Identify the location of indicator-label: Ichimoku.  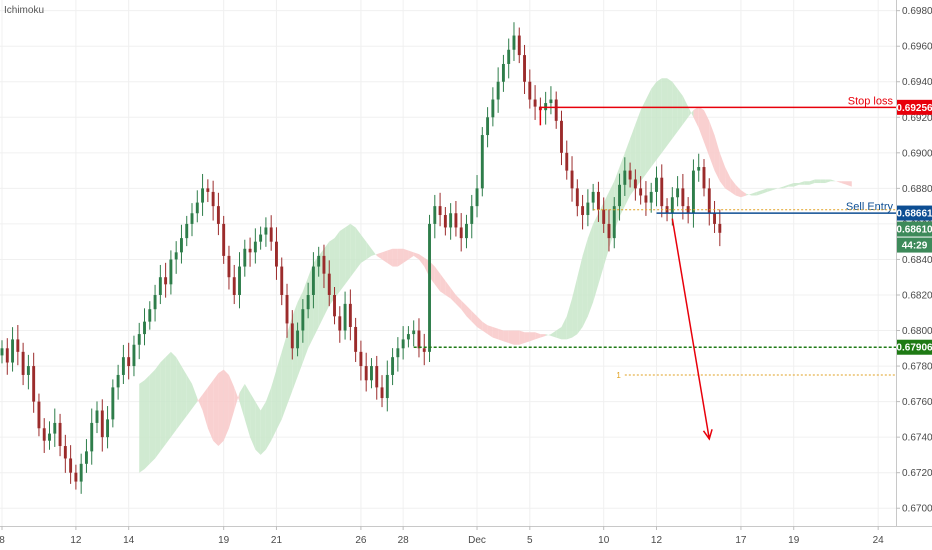
(24, 10).